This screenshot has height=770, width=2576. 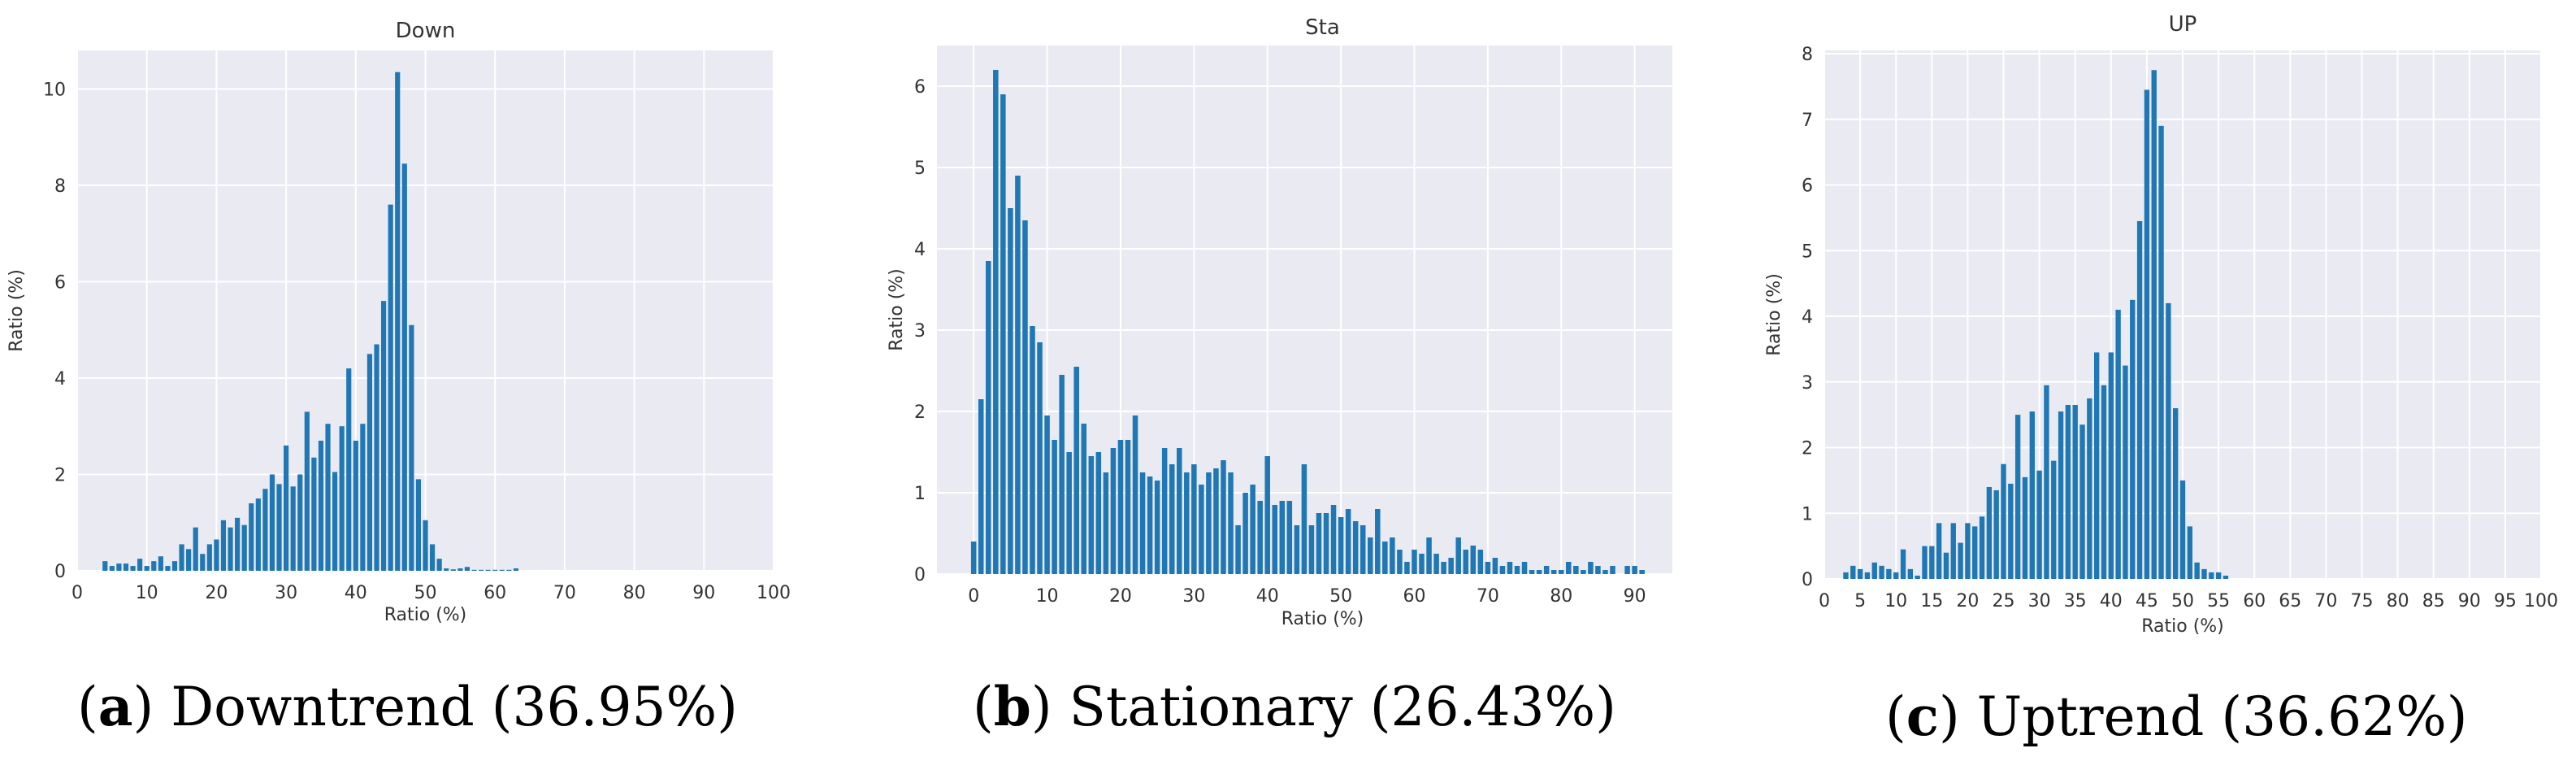 What do you see at coordinates (2290, 601) in the screenshot?
I see `x-tick-label: 65` at bounding box center [2290, 601].